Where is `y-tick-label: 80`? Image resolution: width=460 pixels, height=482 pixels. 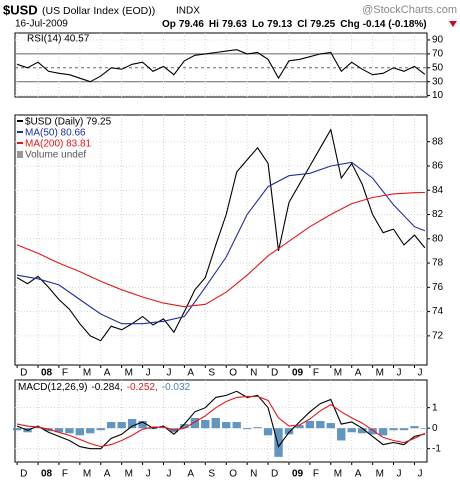 y-tick-label: 80 is located at coordinates (438, 238).